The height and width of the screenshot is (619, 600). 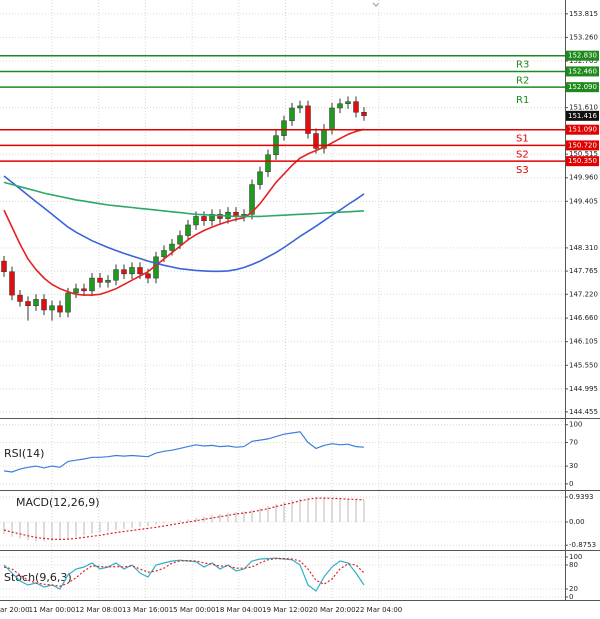 I want to click on level-name: R1, so click(x=522, y=100).